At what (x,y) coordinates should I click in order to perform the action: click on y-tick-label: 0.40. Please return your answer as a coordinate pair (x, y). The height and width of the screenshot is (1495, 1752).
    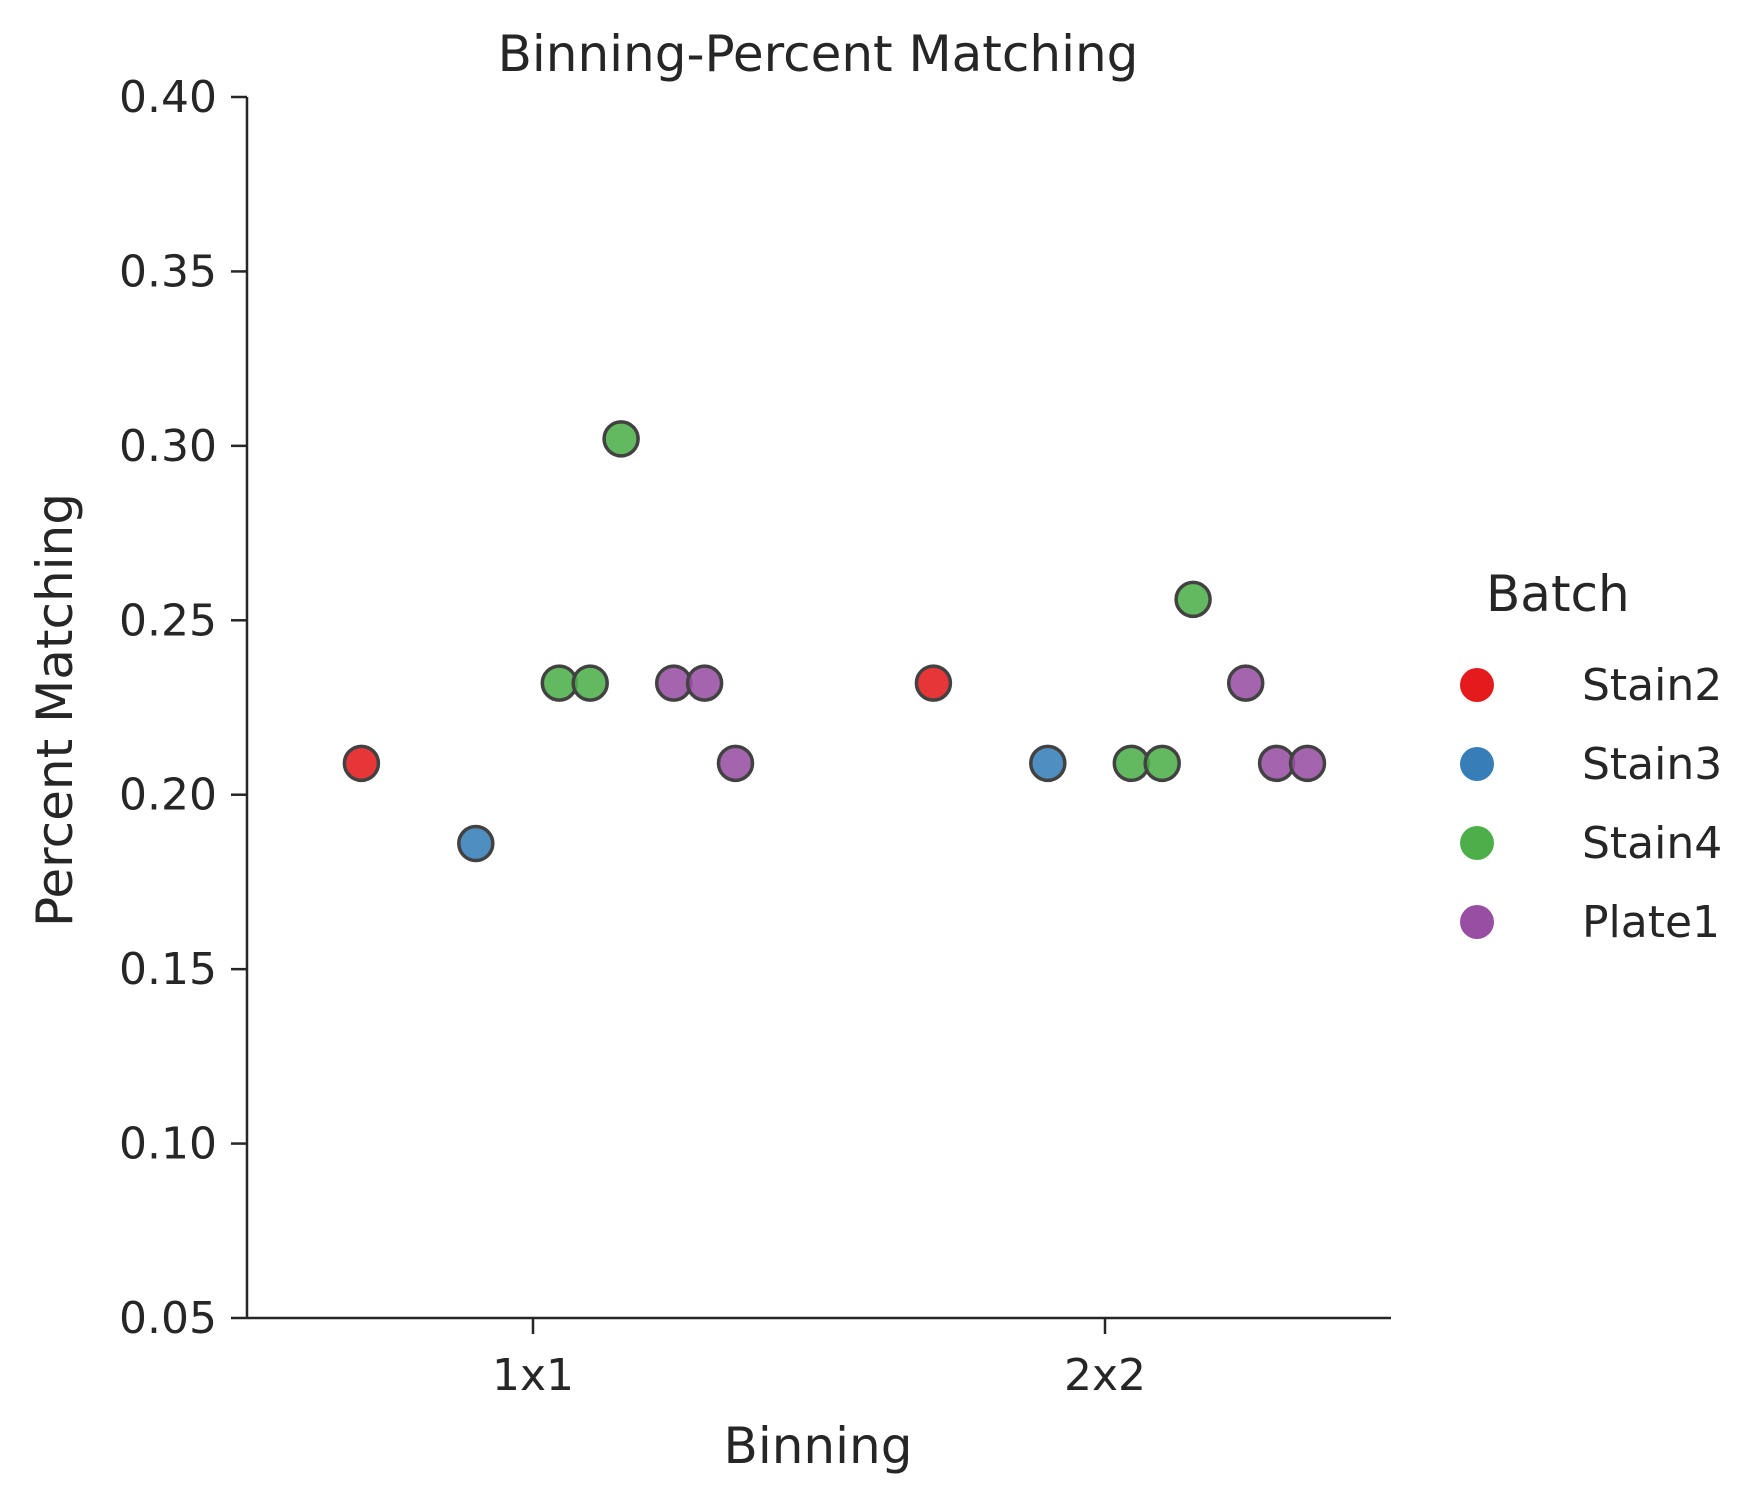
    Looking at the image, I should click on (168, 97).